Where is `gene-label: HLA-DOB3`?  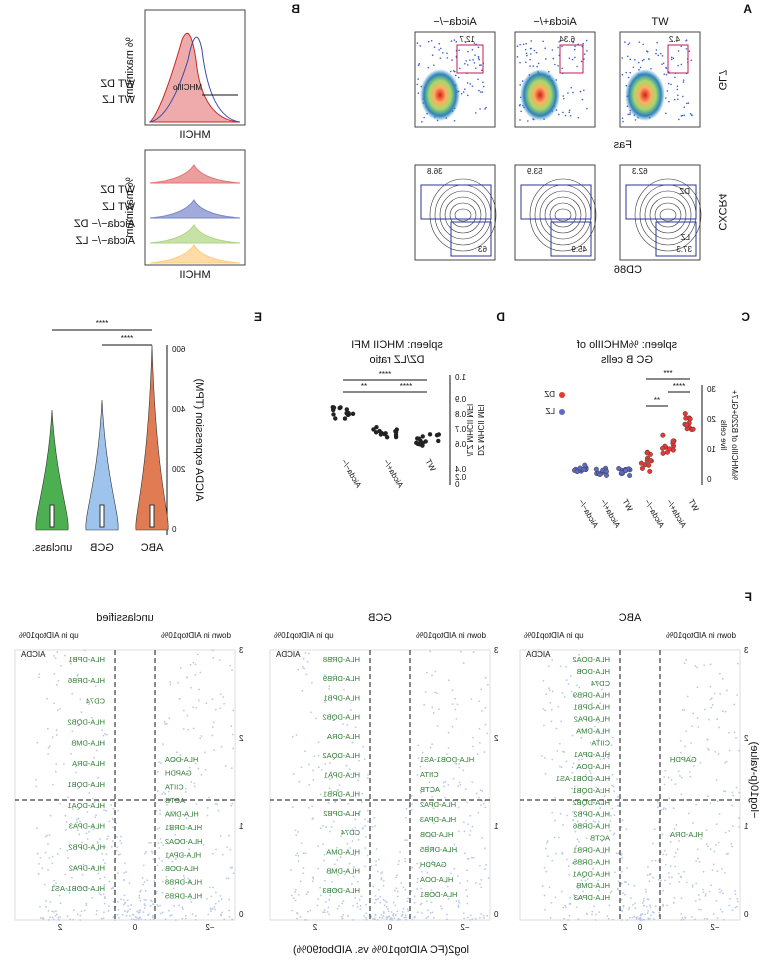 gene-label: HLA-DOB3 is located at coordinates (341, 890).